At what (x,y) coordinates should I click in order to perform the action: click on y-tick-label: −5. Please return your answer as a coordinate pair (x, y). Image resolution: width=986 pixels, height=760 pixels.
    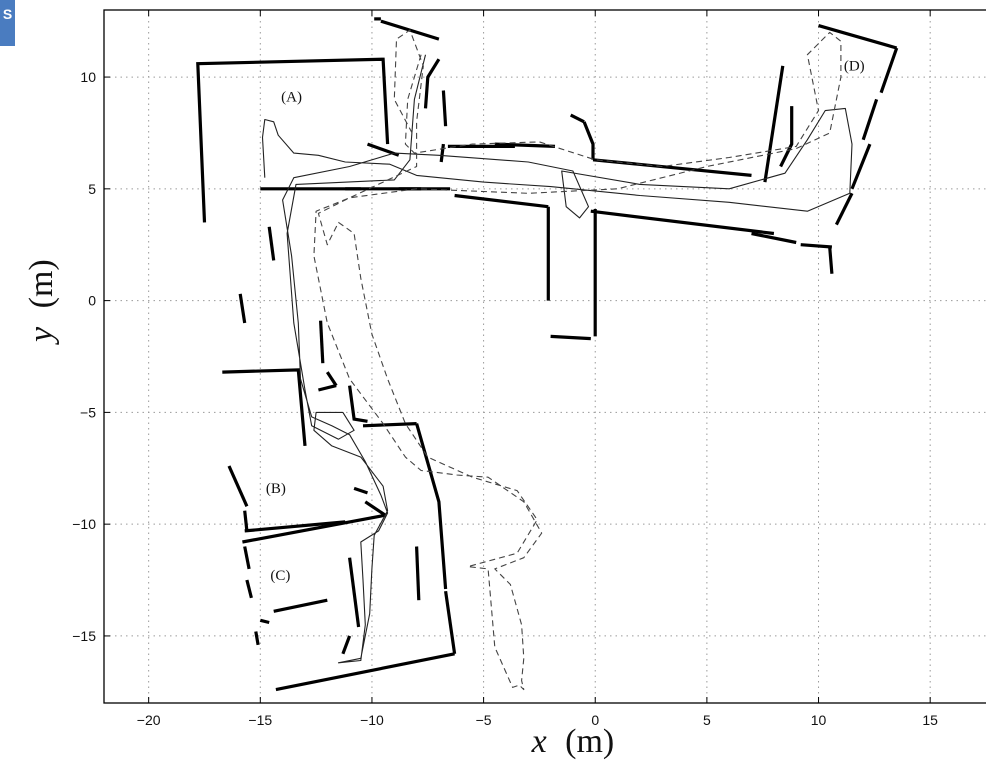
    Looking at the image, I should click on (88, 412).